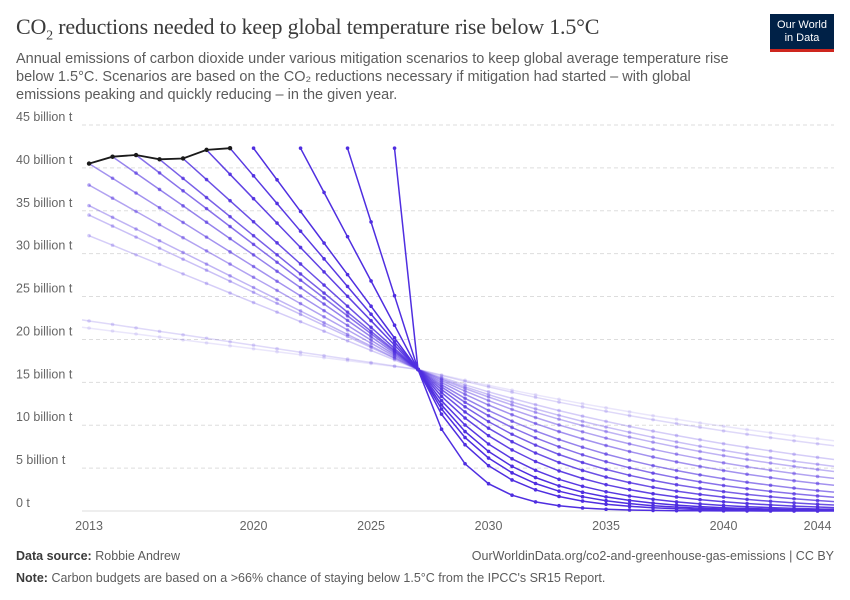 The width and height of the screenshot is (850, 600). What do you see at coordinates (44, 417) in the screenshot?
I see `y-tick-label: 10 billion t` at bounding box center [44, 417].